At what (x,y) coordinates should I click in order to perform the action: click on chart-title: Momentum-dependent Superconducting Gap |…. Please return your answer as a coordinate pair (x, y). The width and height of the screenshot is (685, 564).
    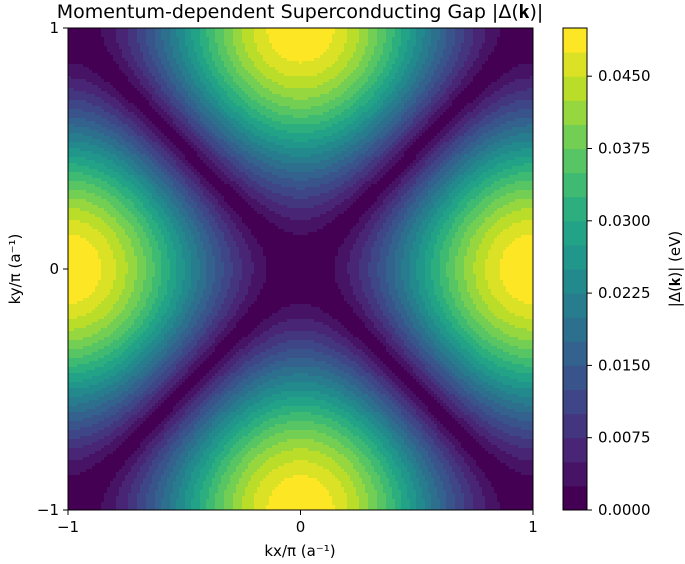
    Looking at the image, I should click on (300, 12).